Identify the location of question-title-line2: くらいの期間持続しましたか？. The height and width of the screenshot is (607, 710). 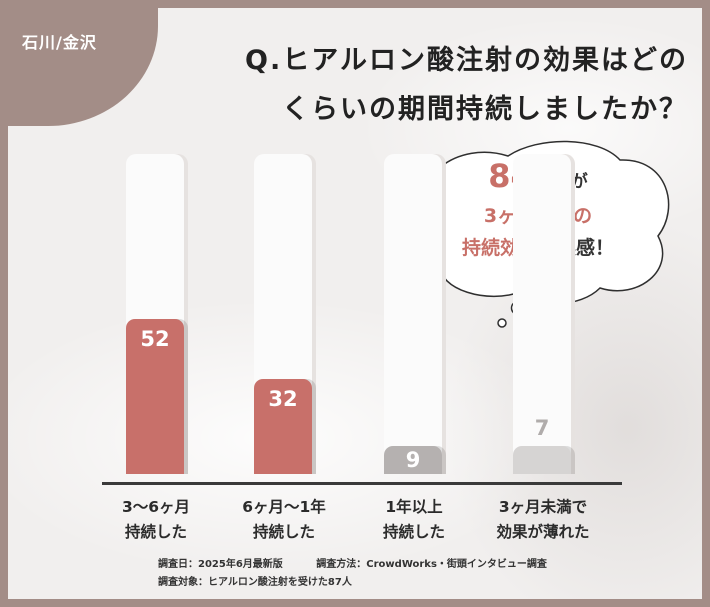
(485, 109).